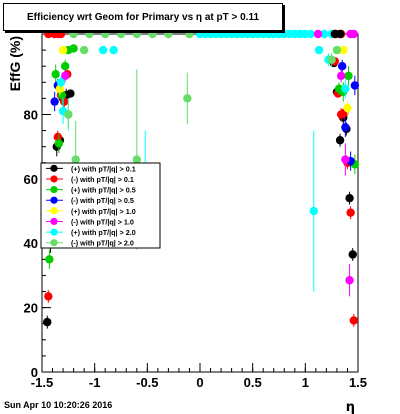 The height and width of the screenshot is (414, 400). Describe the element at coordinates (305, 382) in the screenshot. I see `x-tick-label: 1` at that location.